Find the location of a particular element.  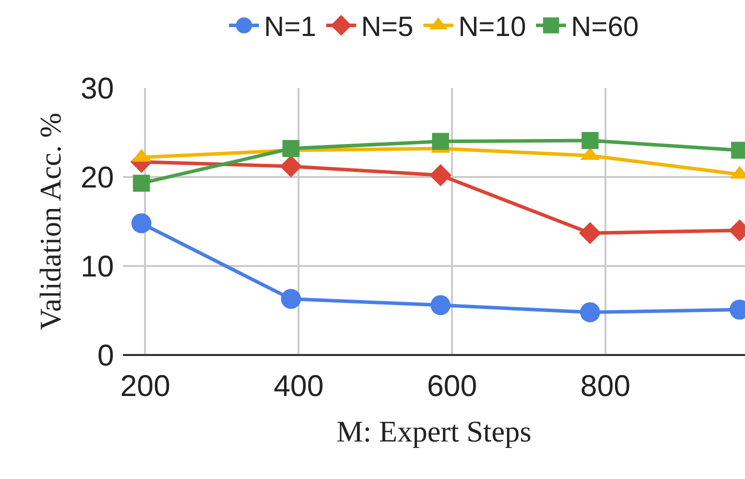

legend-label: N=5 is located at coordinates (387, 26).